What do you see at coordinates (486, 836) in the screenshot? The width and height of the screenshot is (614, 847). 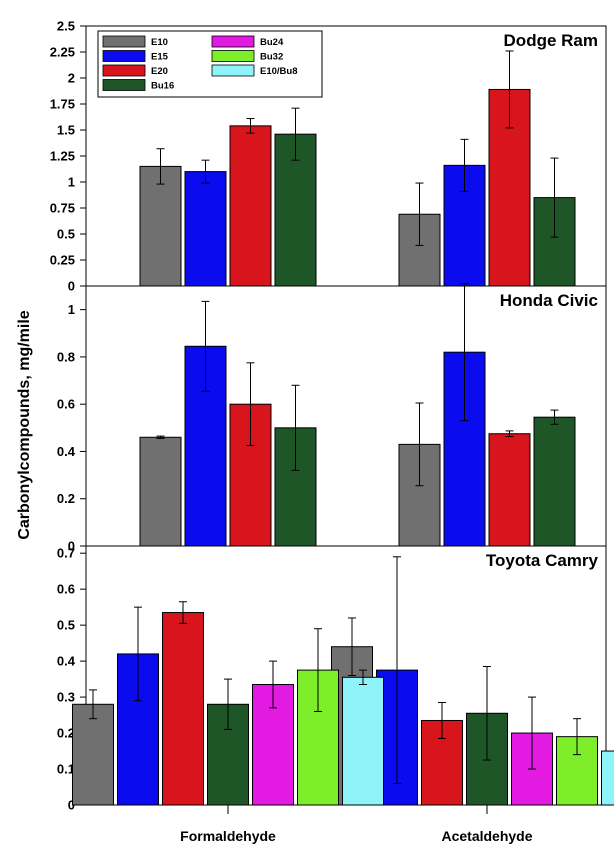 I see `x-tick-label: Acetaldehyde` at bounding box center [486, 836].